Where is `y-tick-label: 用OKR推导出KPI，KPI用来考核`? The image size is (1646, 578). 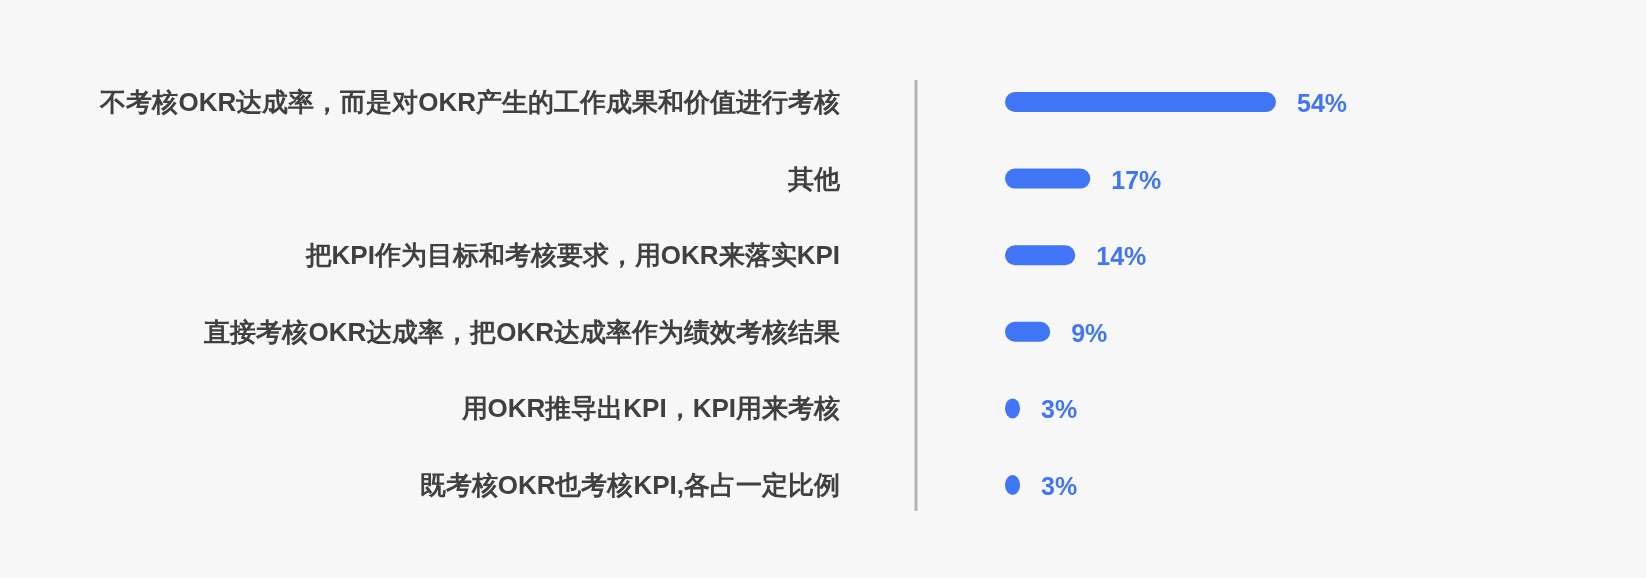 y-tick-label: 用OKR推导出KPI，KPI用来考核 is located at coordinates (650, 408).